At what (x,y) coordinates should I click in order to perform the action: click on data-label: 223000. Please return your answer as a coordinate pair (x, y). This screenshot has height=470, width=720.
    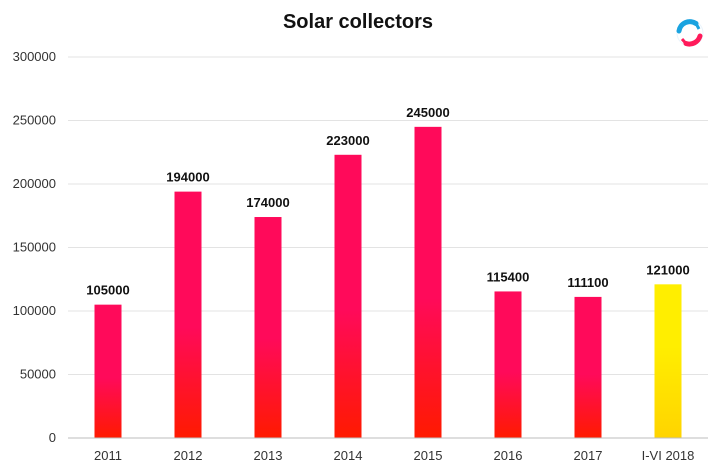
    Looking at the image, I should click on (347, 140).